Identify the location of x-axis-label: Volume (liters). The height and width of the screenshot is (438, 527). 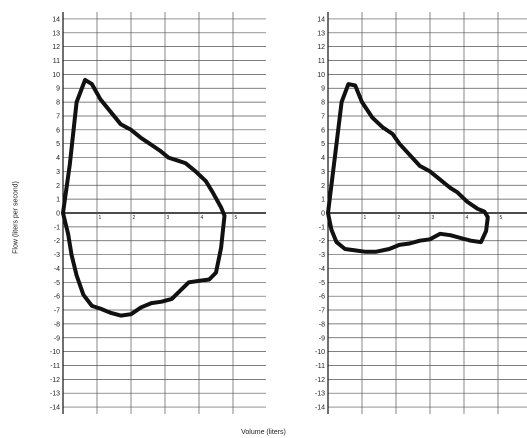
(263, 432).